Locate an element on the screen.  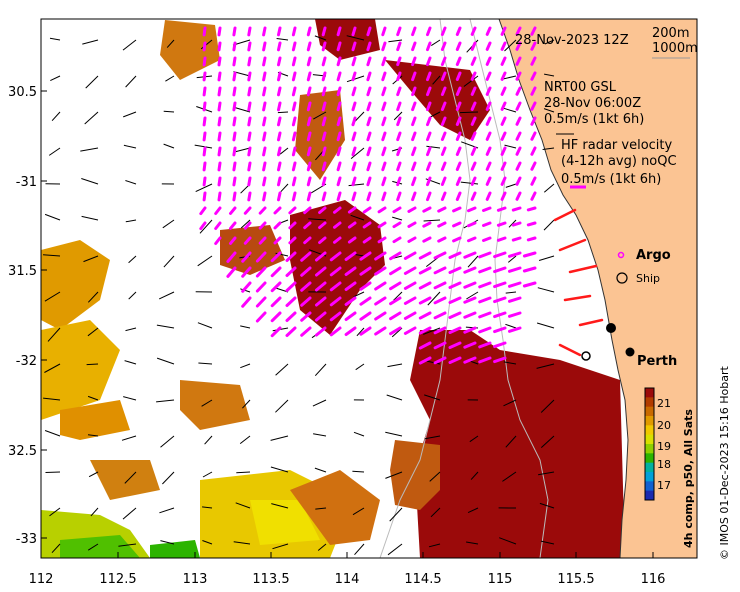
y-axis: 30.5 -31 31.5 -32 32.5 -33 is located at coordinates (27, 316).